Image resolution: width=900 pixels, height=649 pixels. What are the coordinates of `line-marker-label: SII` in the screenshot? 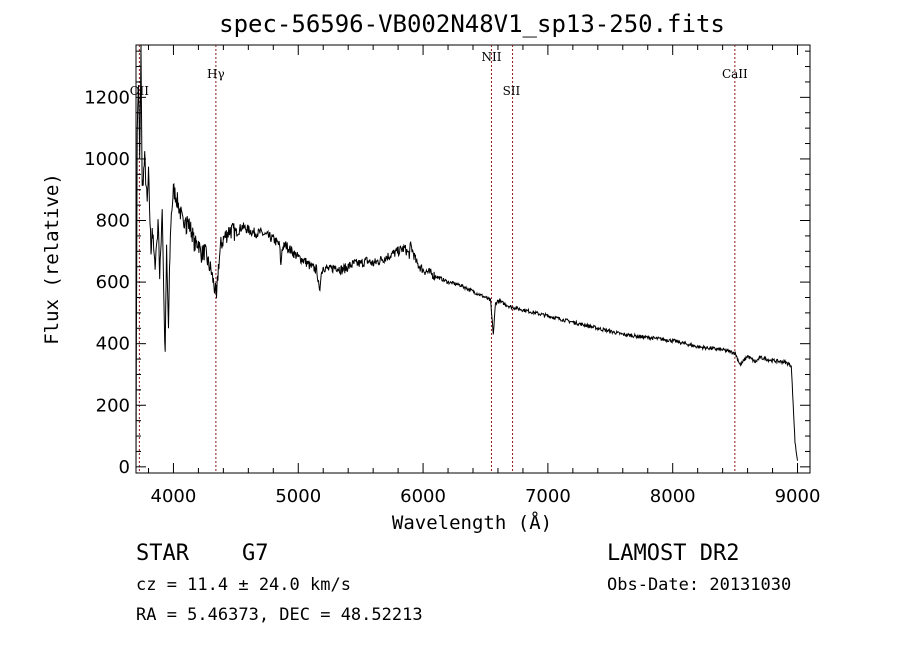 It's located at (512, 91).